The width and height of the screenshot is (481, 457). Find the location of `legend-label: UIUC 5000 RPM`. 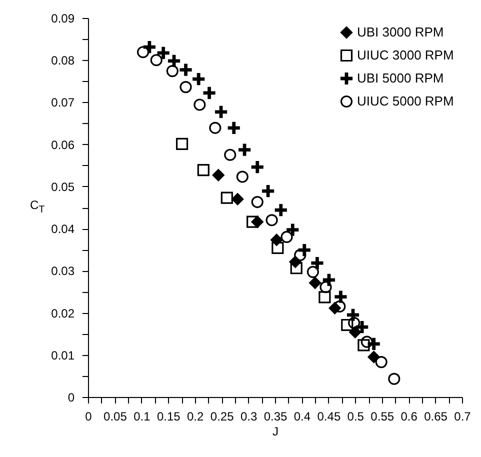

legend-label: UIUC 5000 RPM is located at coordinates (405, 101).